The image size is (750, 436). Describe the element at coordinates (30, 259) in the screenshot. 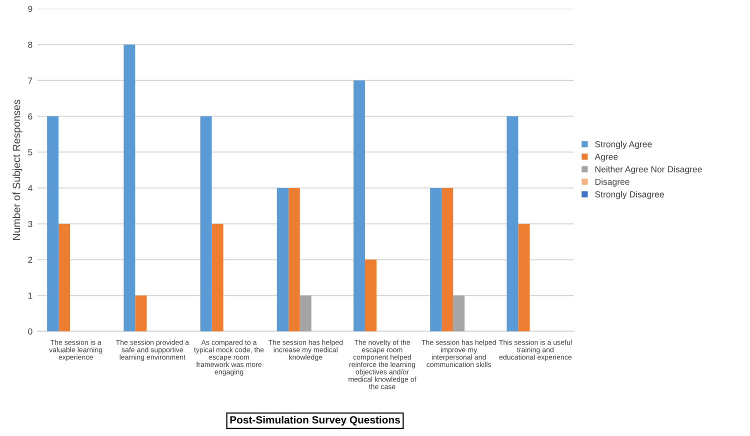

I see `y-tick-label: 2` at that location.